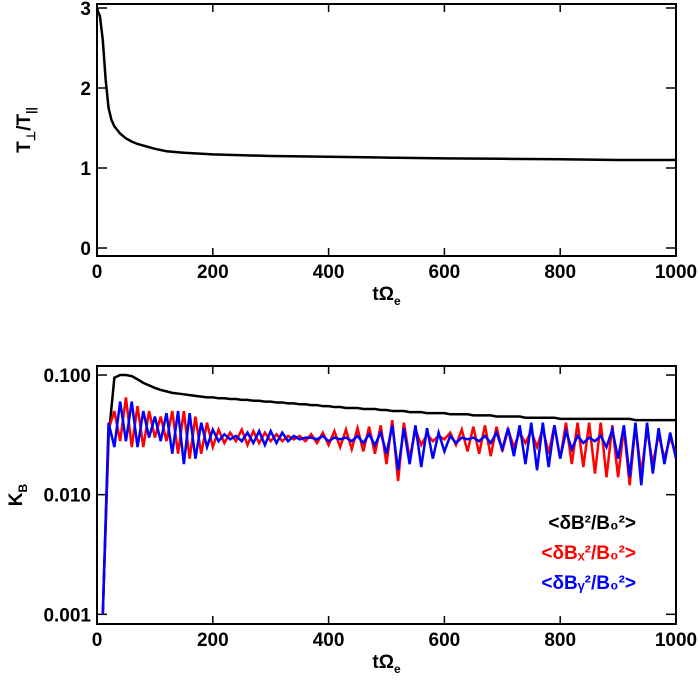  Describe the element at coordinates (67, 376) in the screenshot. I see `y-tick-label: 0.100` at that location.